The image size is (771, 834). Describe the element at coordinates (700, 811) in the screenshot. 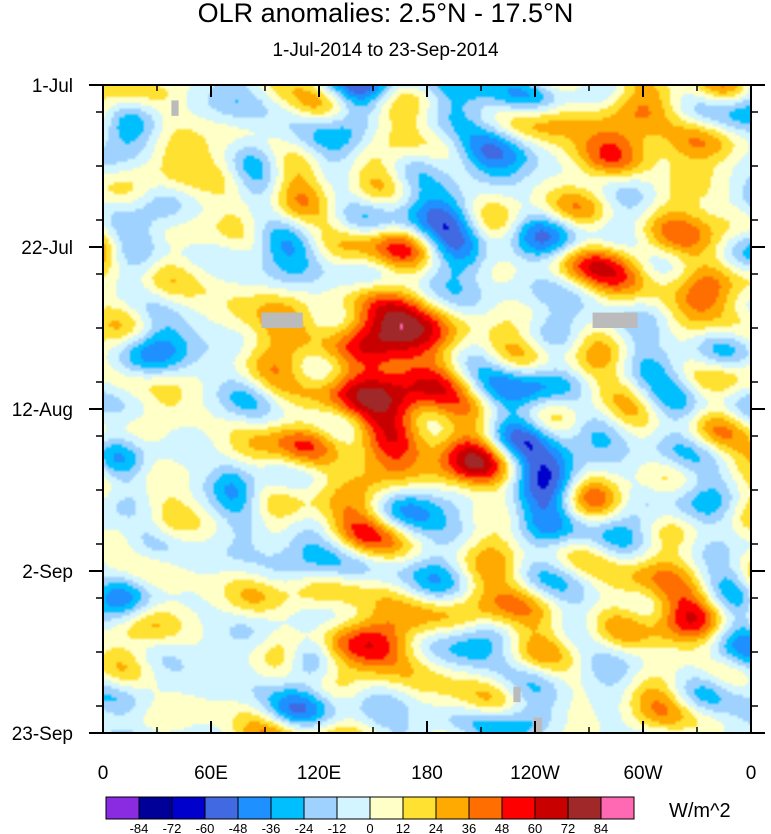

I see `colorbar-units: W/m^2` at that location.